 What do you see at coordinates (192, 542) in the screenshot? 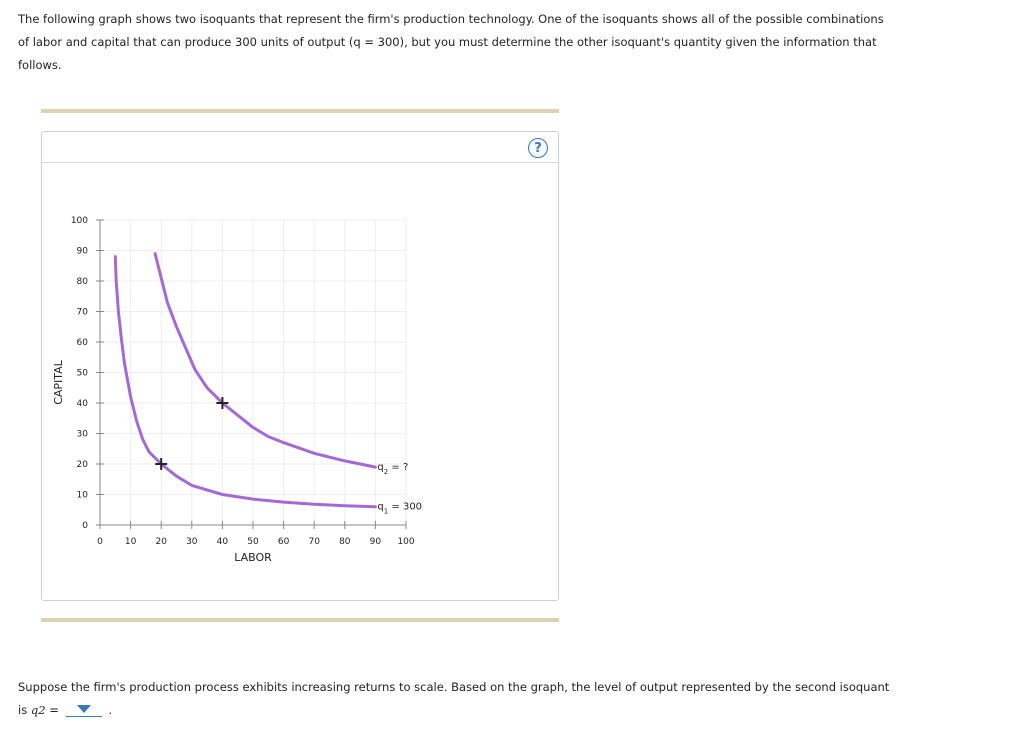
I see `x-tick-label: 30` at bounding box center [192, 542].